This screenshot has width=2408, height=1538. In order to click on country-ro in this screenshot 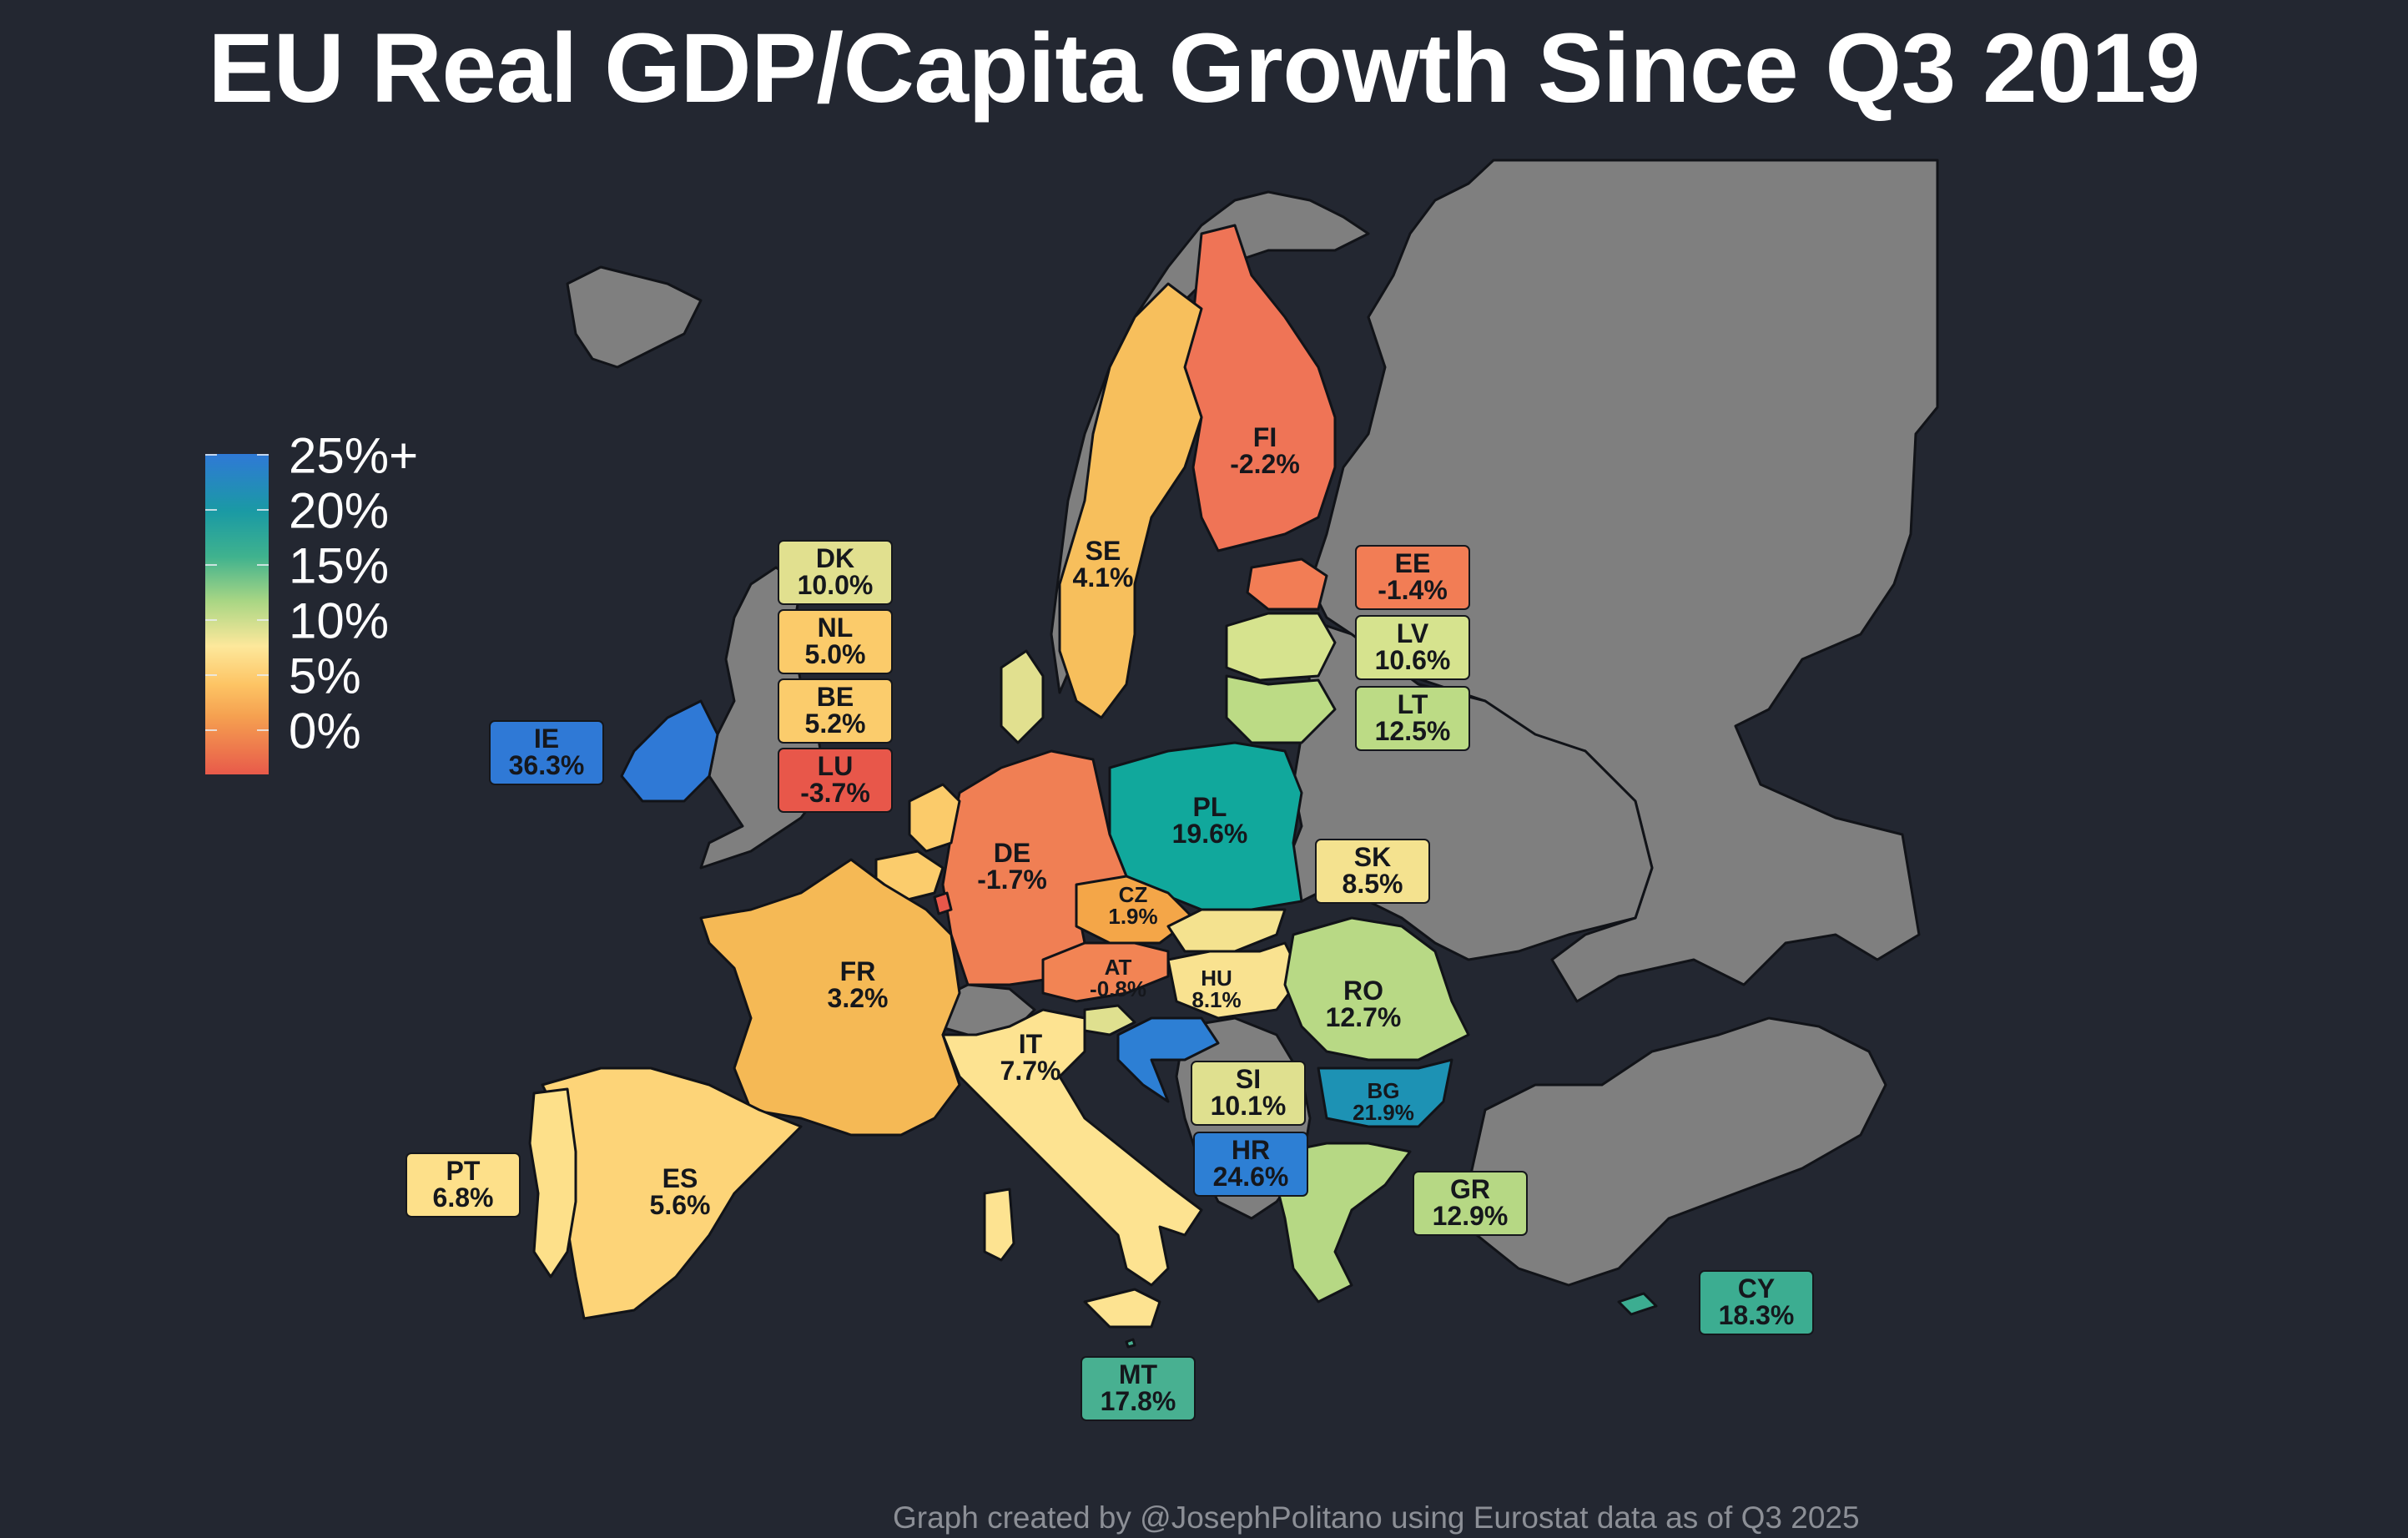, I will do `click(1376, 988)`.